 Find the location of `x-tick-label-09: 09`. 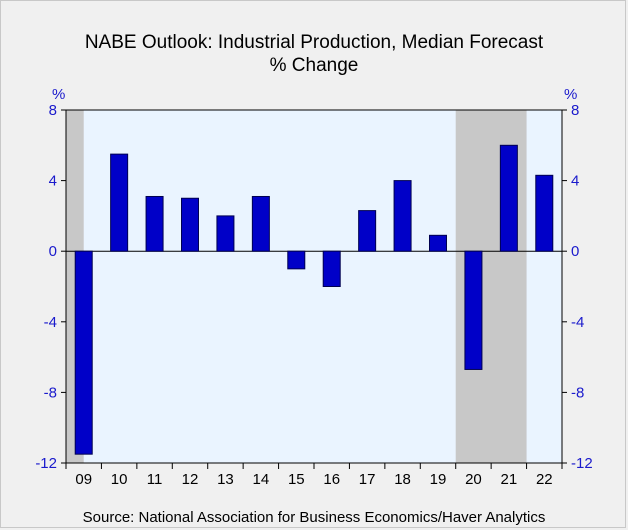

x-tick-label-09: 09 is located at coordinates (83, 479).